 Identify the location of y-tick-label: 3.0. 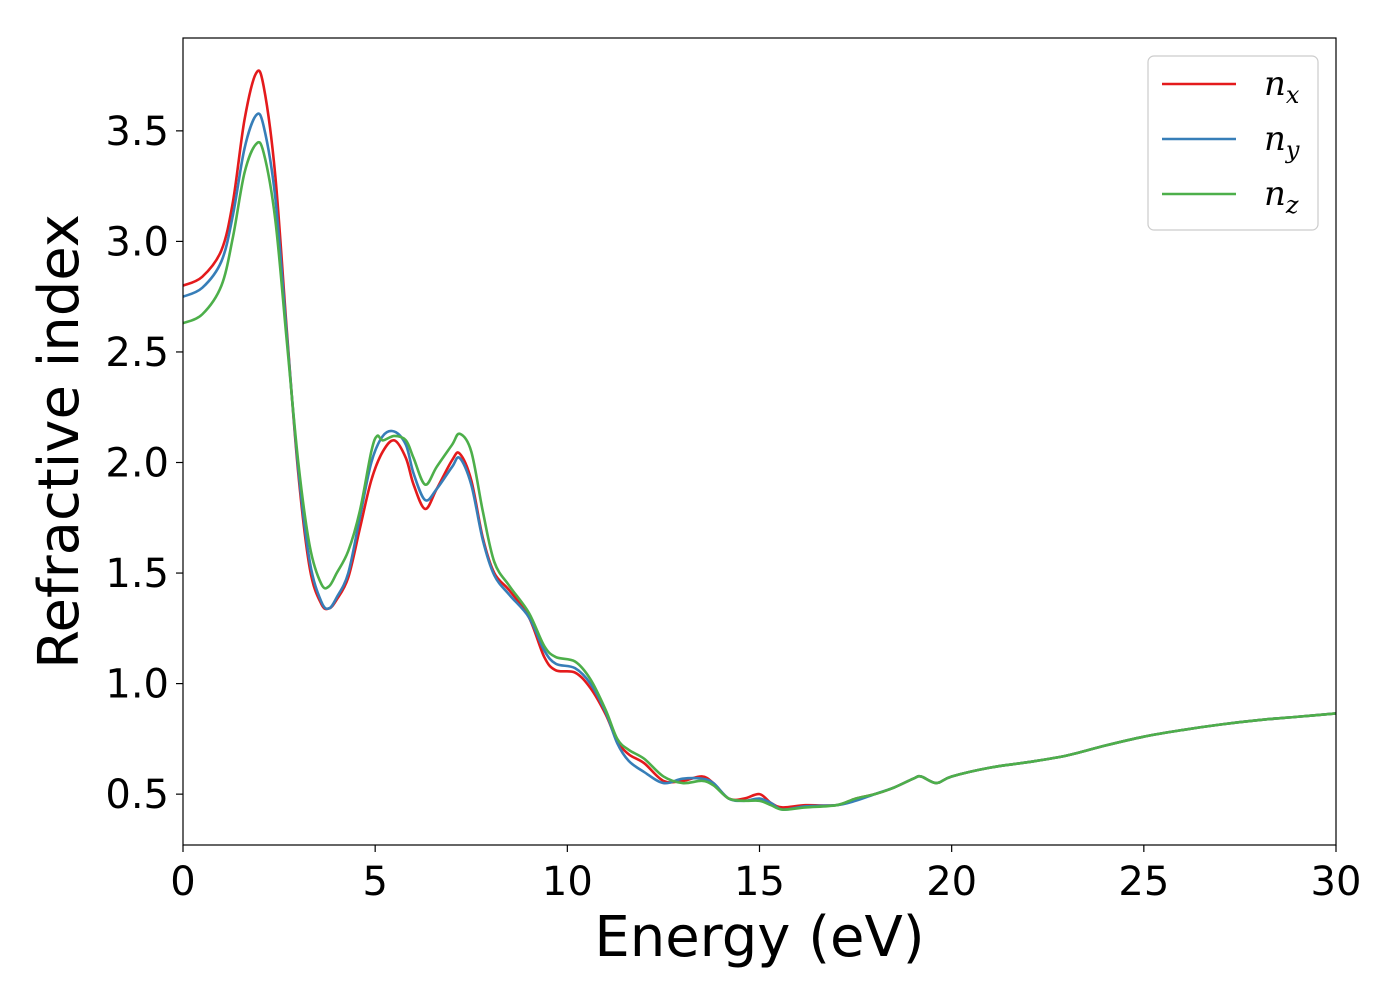
(137, 242).